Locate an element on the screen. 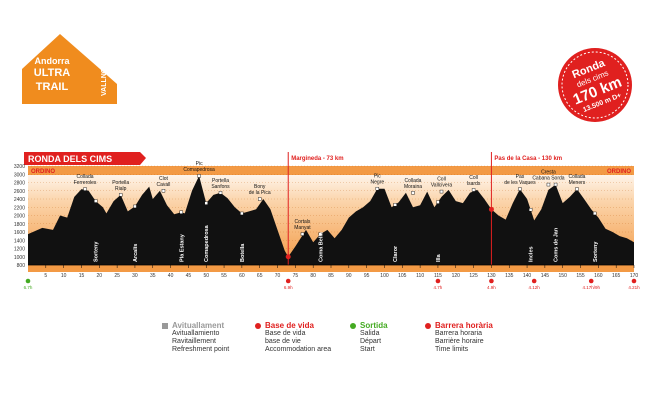  legend-subline: base de vie is located at coordinates (283, 341).